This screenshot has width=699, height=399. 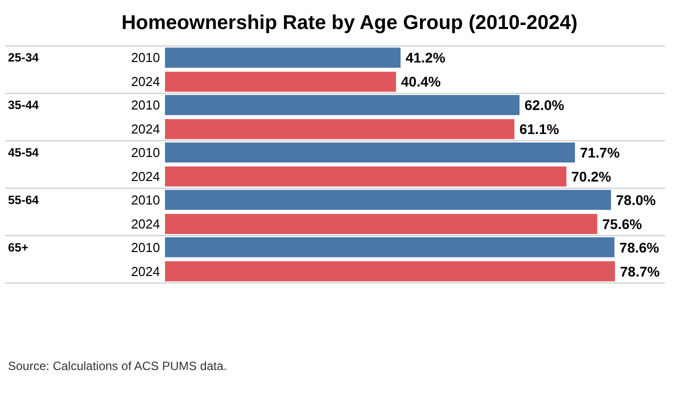 What do you see at coordinates (145, 58) in the screenshot?
I see `series-label: 2010` at bounding box center [145, 58].